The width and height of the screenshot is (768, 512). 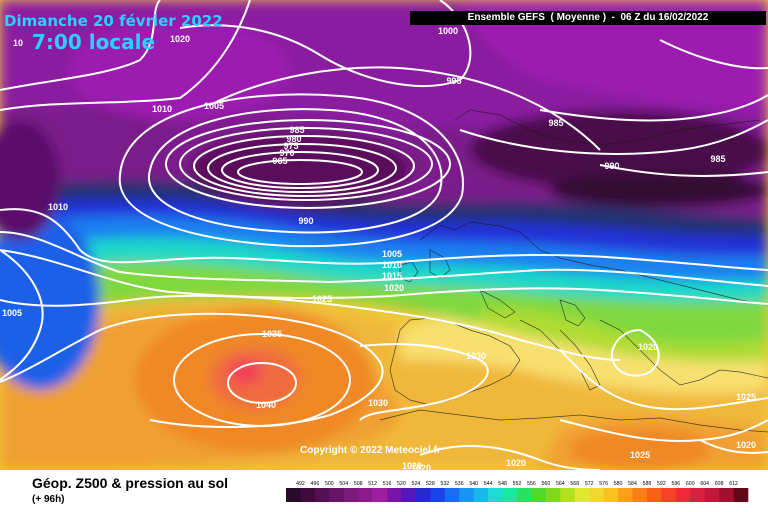 What do you see at coordinates (272, 334) in the screenshot?
I see `isobar-label: 1035` at bounding box center [272, 334].